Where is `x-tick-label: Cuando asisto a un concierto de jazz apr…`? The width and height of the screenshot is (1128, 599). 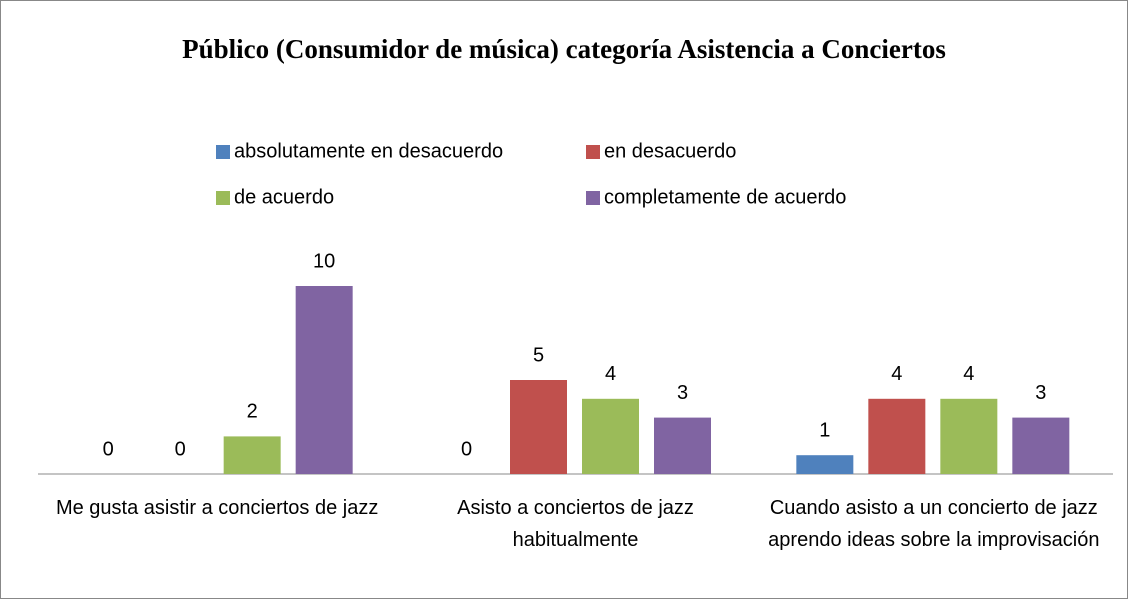
x-tick-label: Cuando asisto a un concierto de jazz apr… is located at coordinates (934, 524).